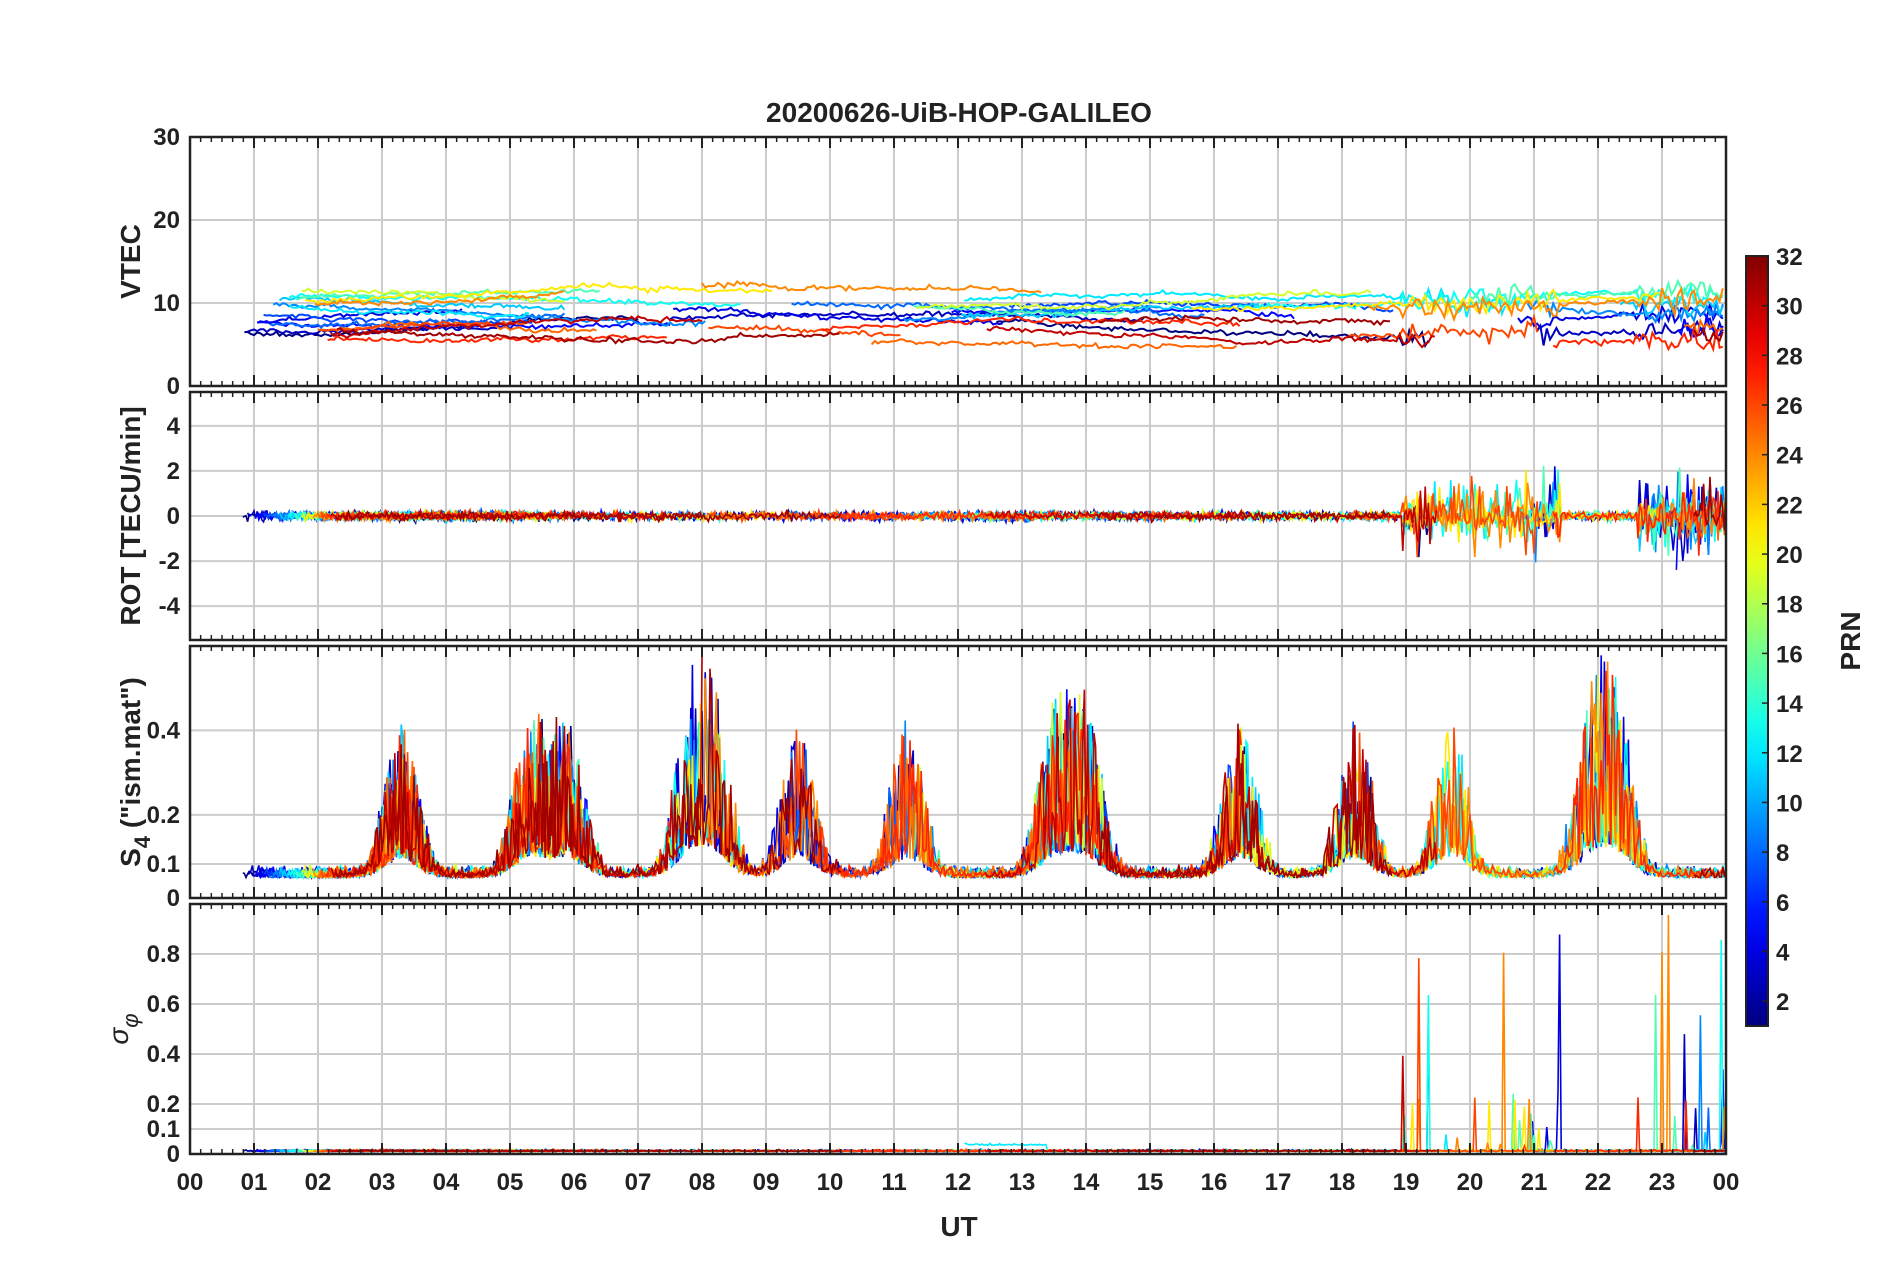  I want to click on y-tick-label: 30, so click(166, 137).